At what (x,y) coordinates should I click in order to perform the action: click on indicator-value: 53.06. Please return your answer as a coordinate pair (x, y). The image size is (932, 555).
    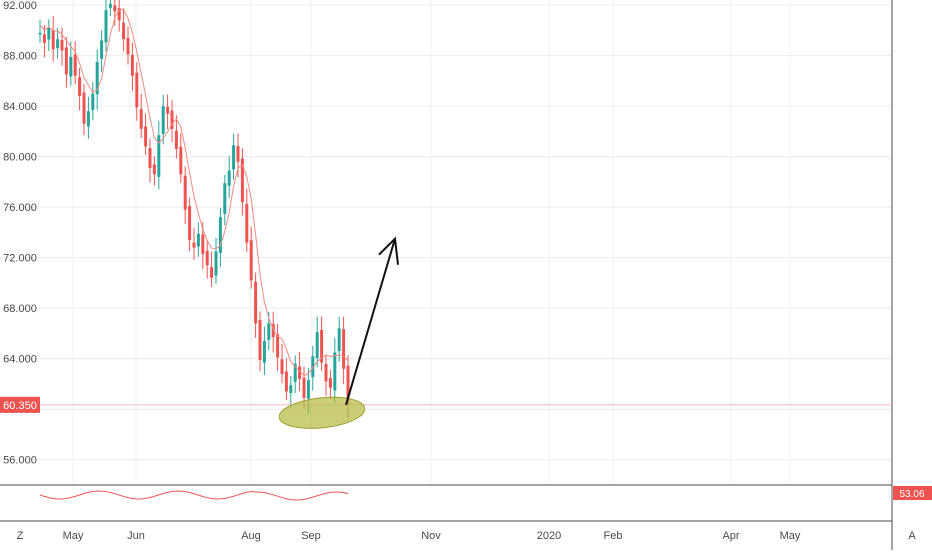
    Looking at the image, I should click on (911, 494).